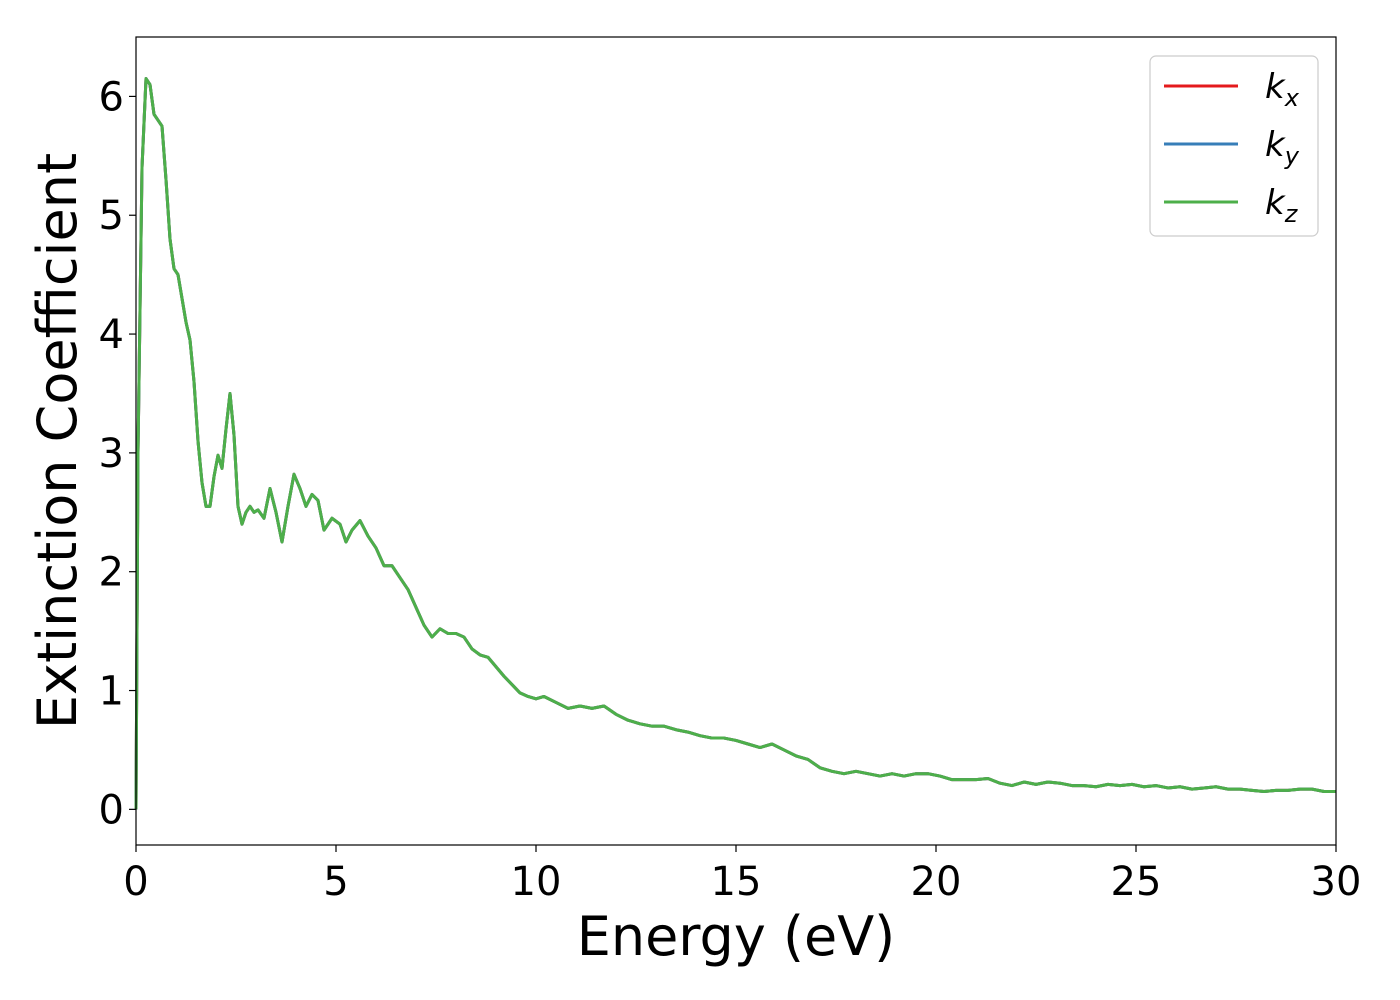 The height and width of the screenshot is (1000, 1400). I want to click on legend-label-subscript: z, so click(1291, 214).